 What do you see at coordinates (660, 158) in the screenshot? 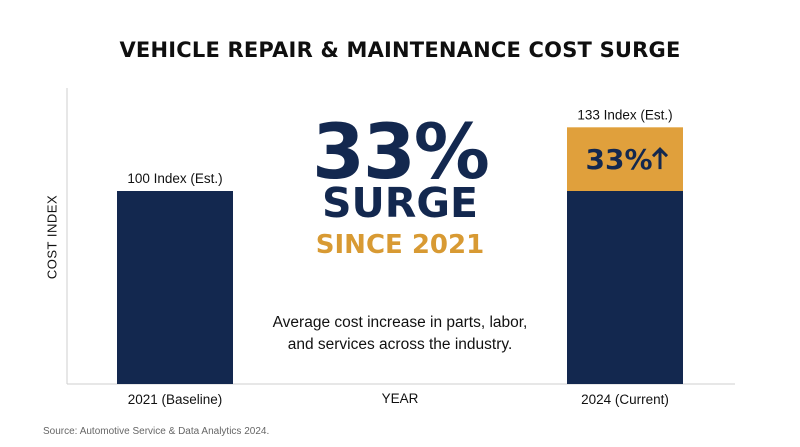
I see `up-arrow-icon` at bounding box center [660, 158].